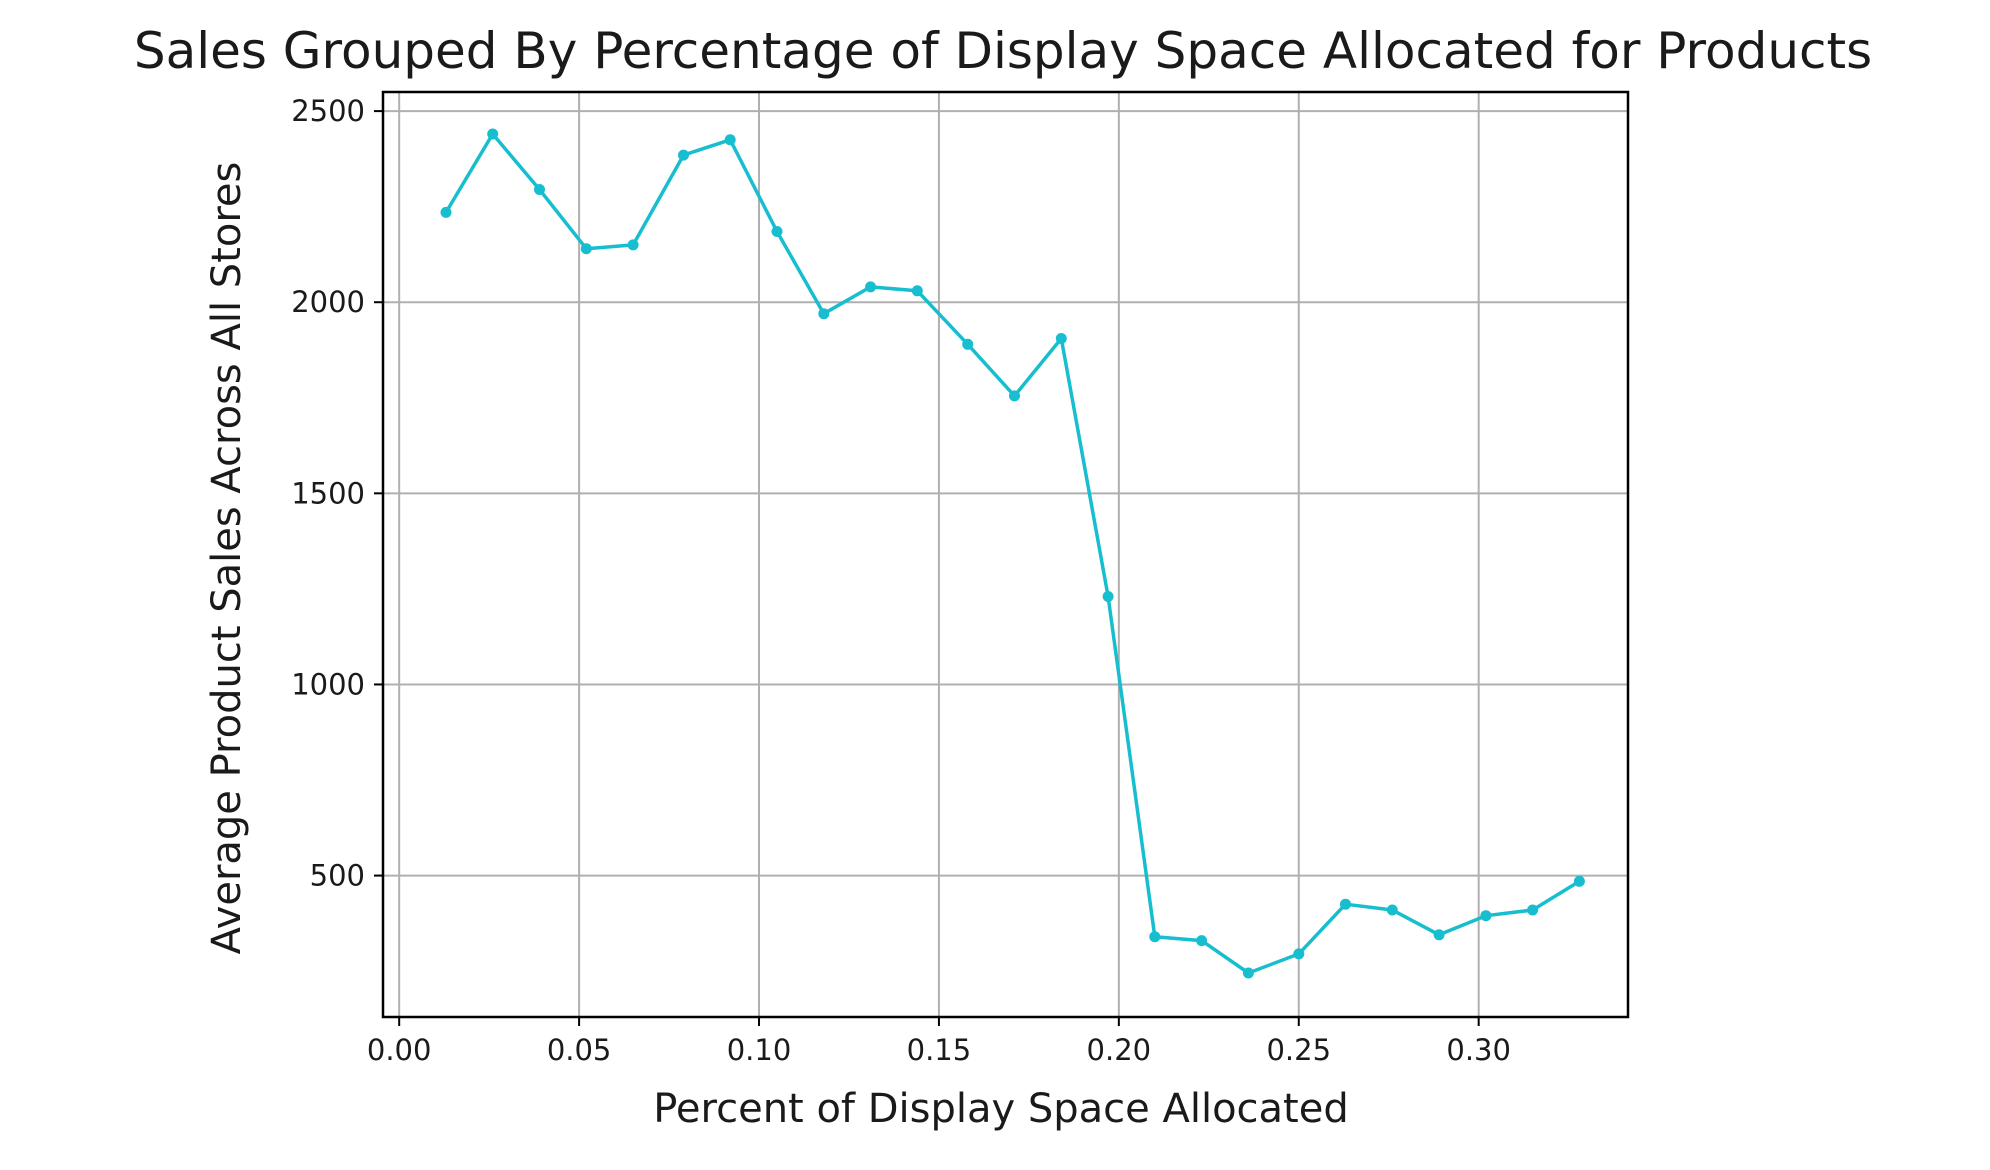 The image size is (1990, 1170). What do you see at coordinates (939, 1050) in the screenshot?
I see `x-tick-label: 0.15` at bounding box center [939, 1050].